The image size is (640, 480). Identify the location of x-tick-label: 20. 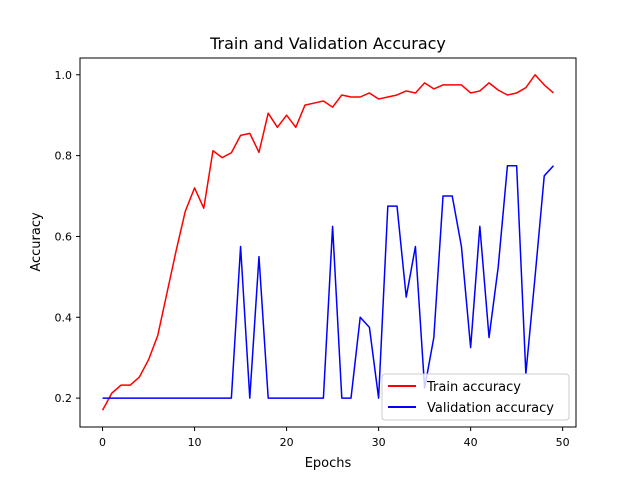
(287, 442).